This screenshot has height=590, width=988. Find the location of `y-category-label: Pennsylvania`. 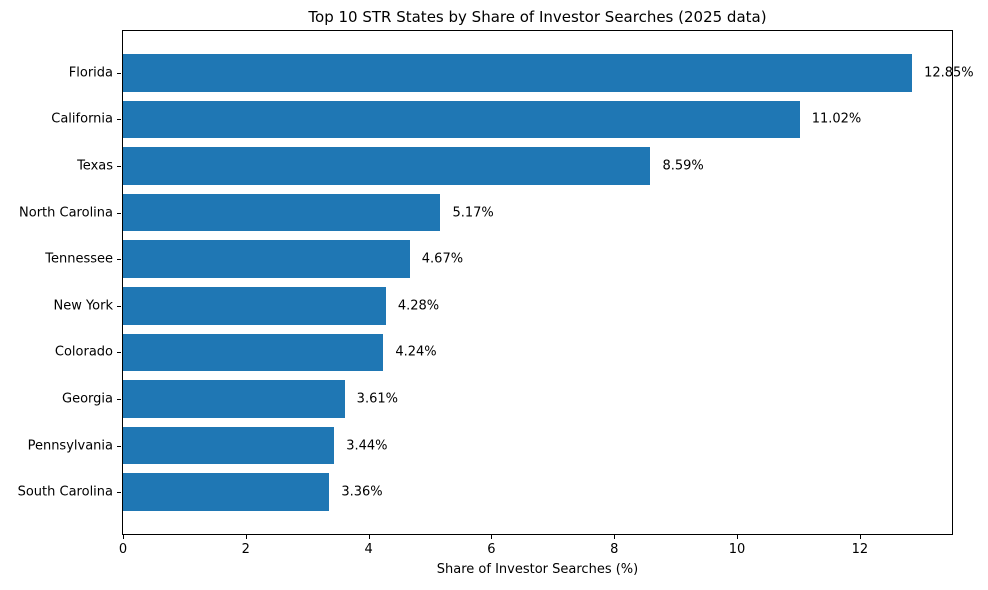

y-category-label: Pennsylvania is located at coordinates (70, 446).